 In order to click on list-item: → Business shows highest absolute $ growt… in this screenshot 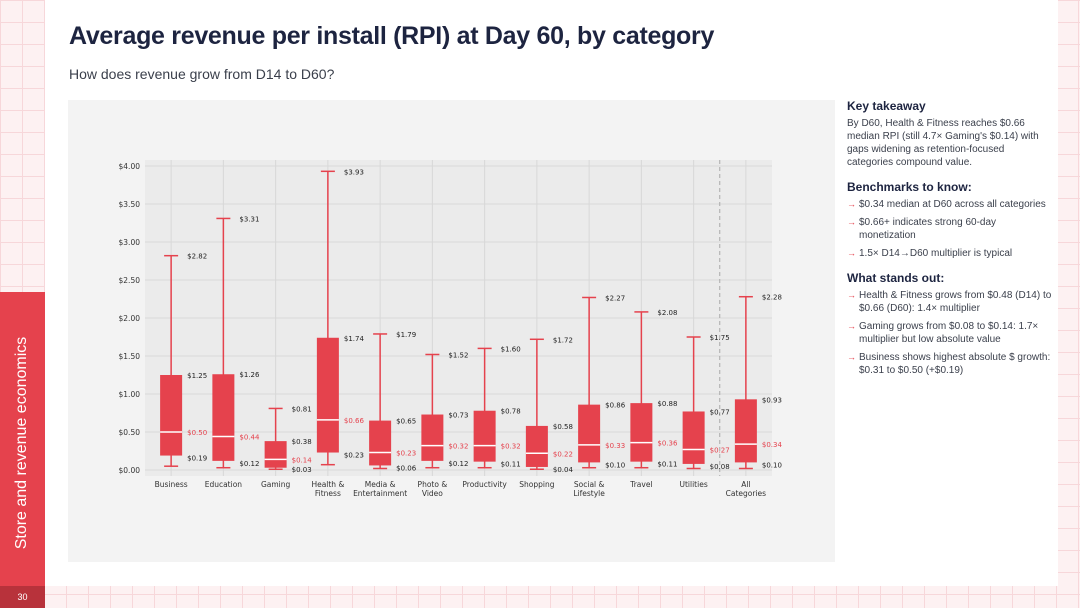, I will do `click(949, 364)`.